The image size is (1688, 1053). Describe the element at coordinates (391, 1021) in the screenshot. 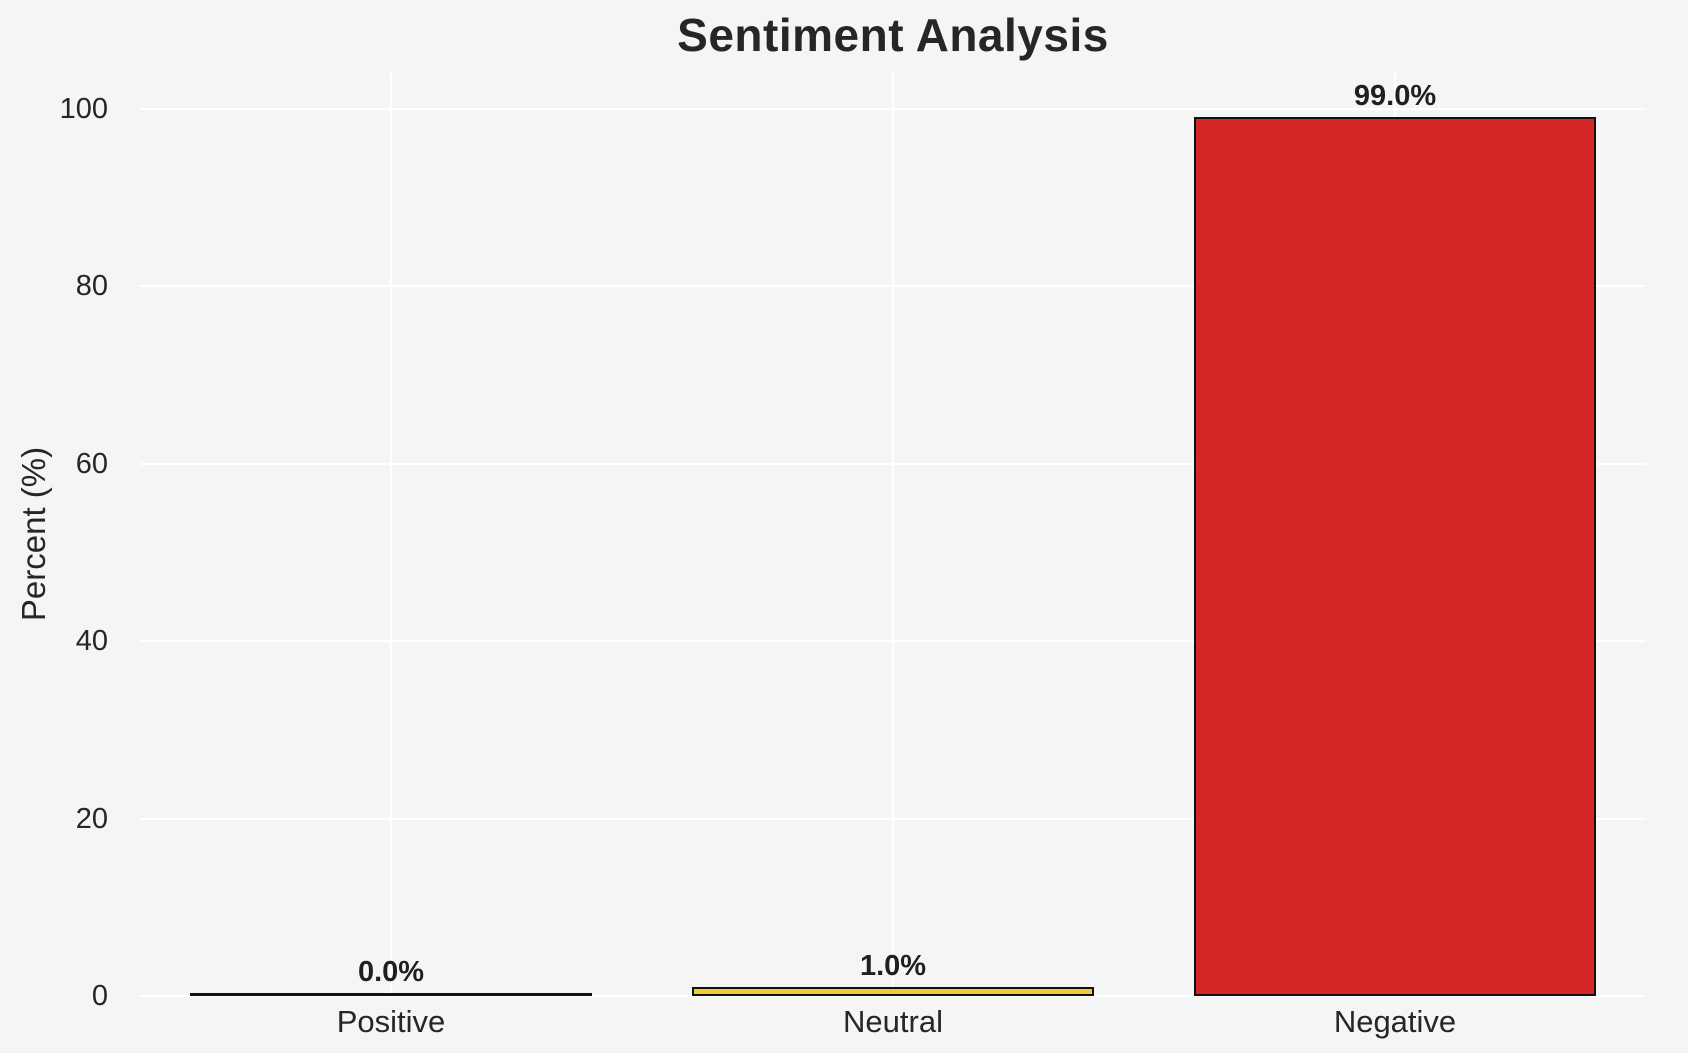

I see `x-tick-label: Positive` at that location.